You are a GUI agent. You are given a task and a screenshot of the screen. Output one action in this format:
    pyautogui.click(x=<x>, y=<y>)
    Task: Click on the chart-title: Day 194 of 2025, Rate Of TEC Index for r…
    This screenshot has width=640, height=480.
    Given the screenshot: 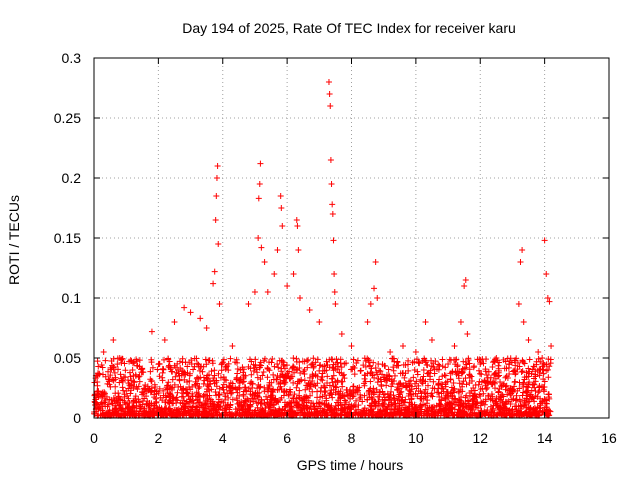 What is the action you would take?
    pyautogui.click(x=349, y=28)
    